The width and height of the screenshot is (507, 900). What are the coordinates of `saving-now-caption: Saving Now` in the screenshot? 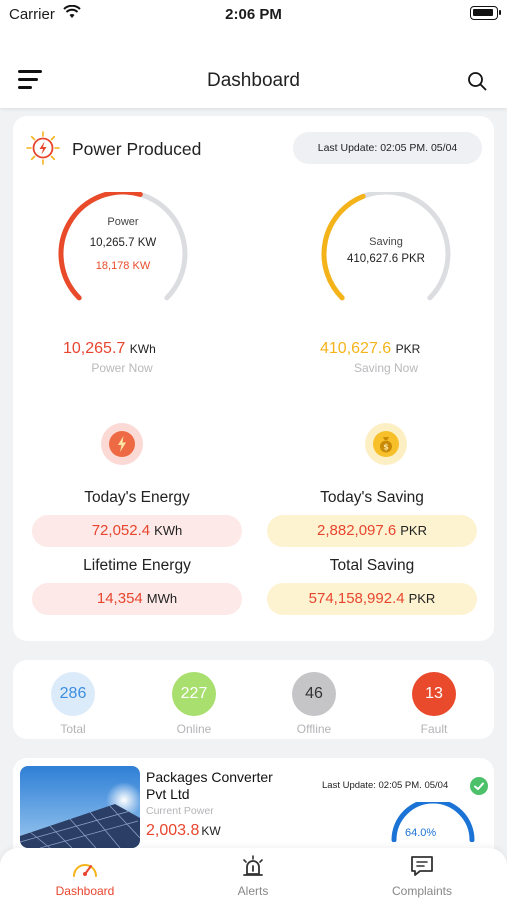 It's located at (386, 368).